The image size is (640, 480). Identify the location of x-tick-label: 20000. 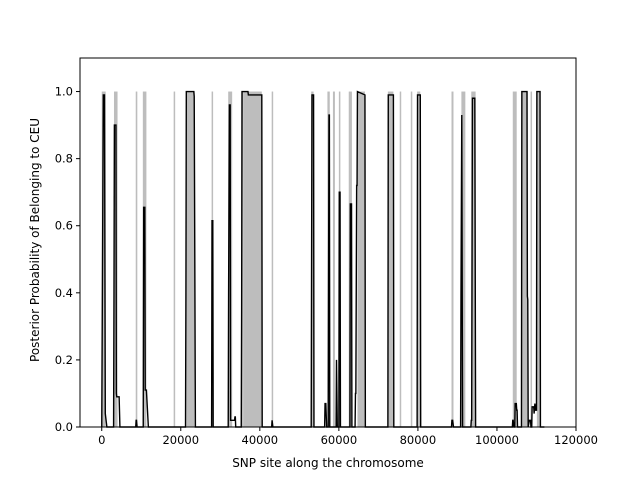
(180, 440).